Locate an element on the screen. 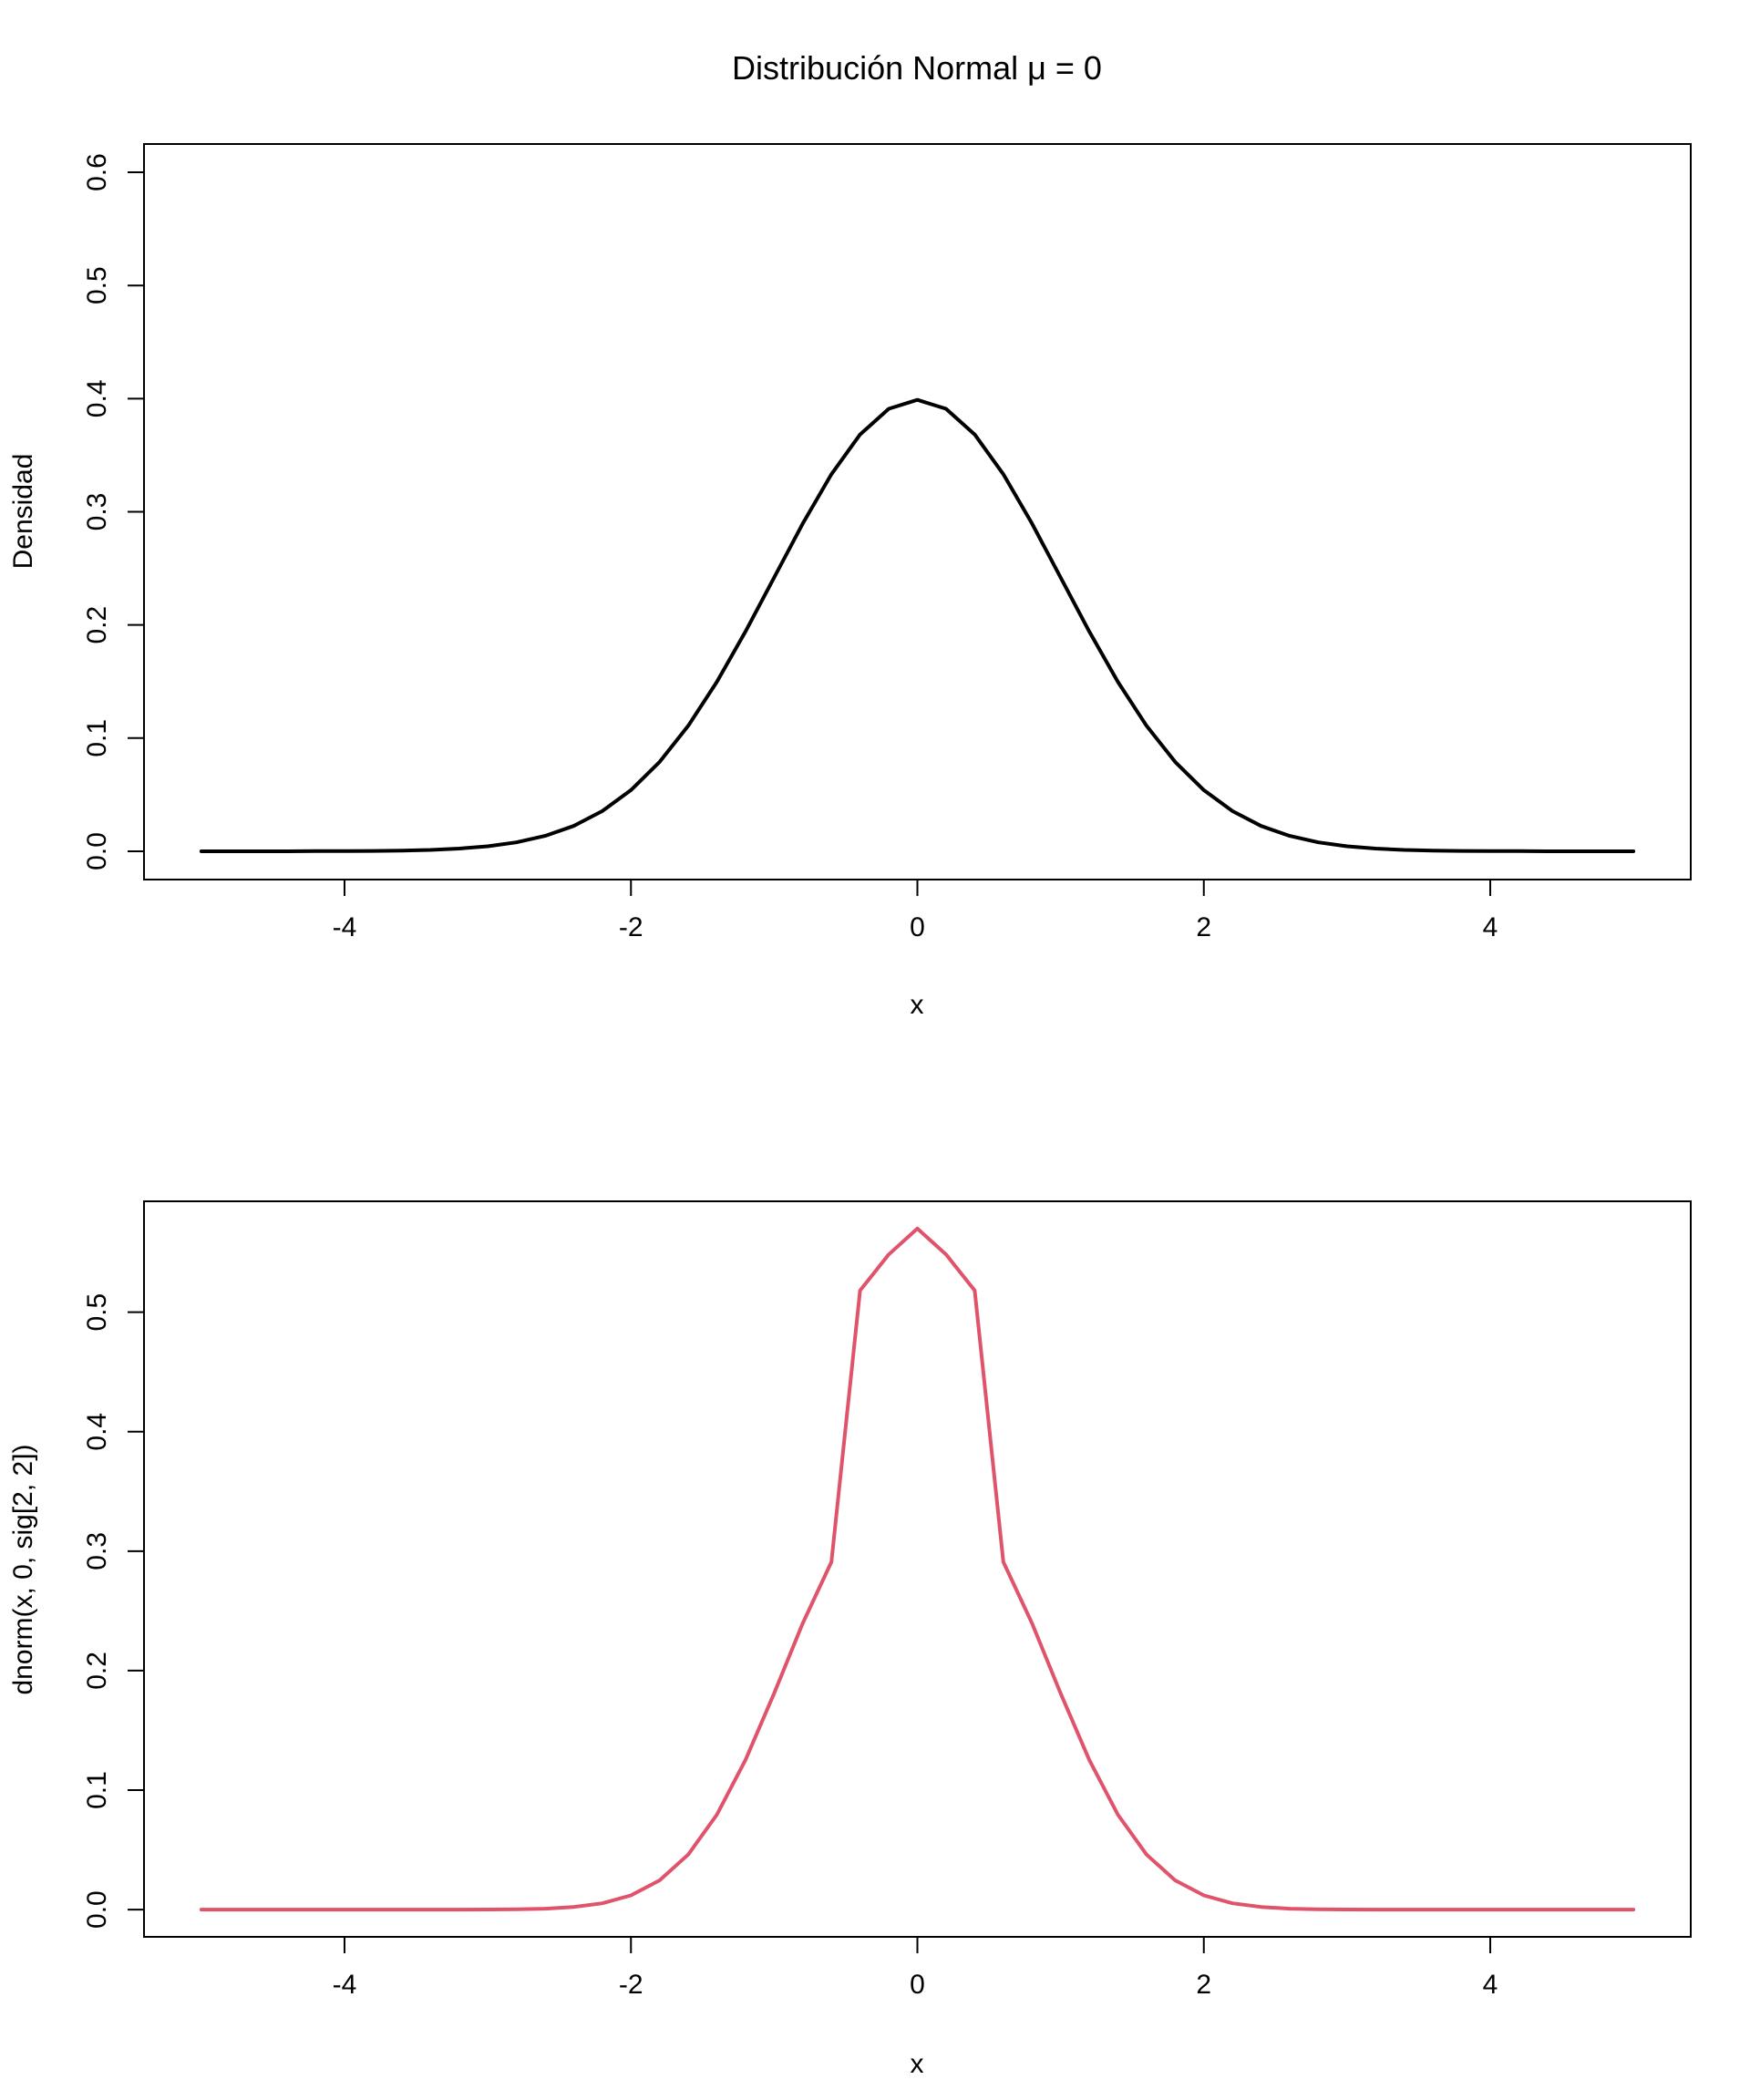  y-axis-ticks: 0.0 0.1 0.2 0.3 0.4 0.5 is located at coordinates (113, 1611).